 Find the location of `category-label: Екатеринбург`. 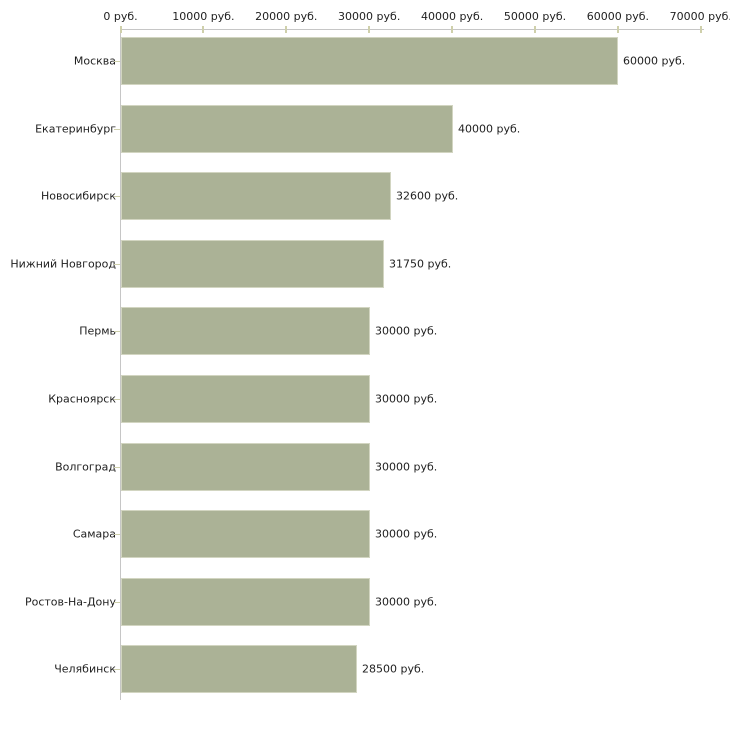

category-label: Екатеринбург is located at coordinates (75, 129).